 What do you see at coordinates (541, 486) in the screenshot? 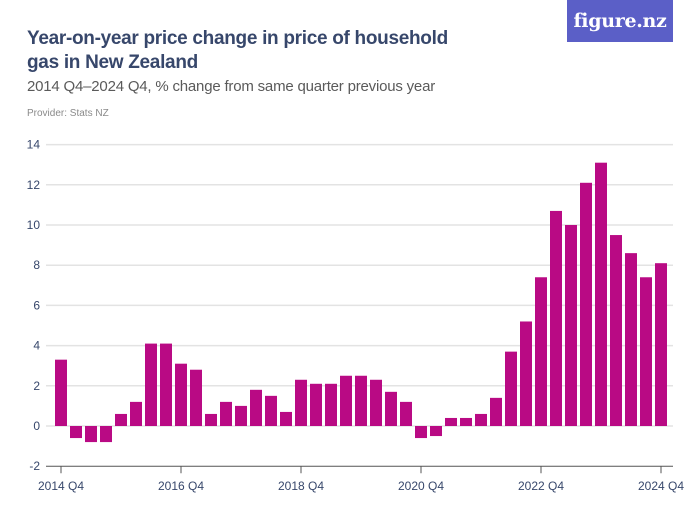
I see `x-tick-label: 2022 Q4` at bounding box center [541, 486].